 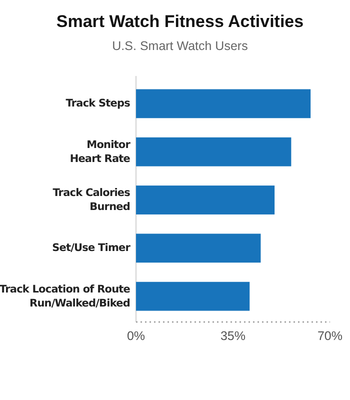 I want to click on x-tick-label: 70%, so click(x=330, y=336).